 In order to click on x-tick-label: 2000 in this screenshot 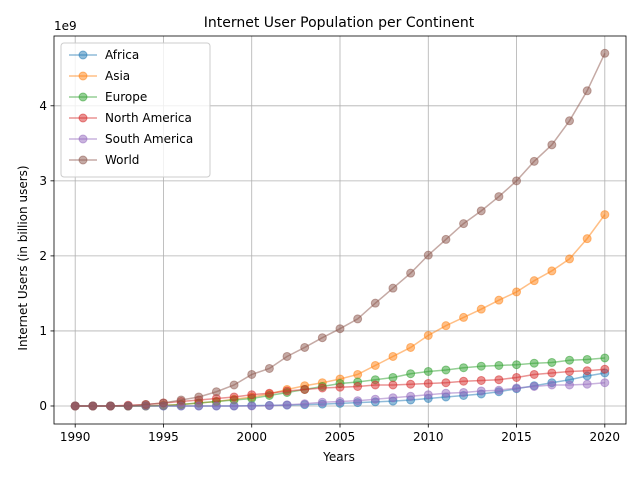, I will do `click(251, 437)`.